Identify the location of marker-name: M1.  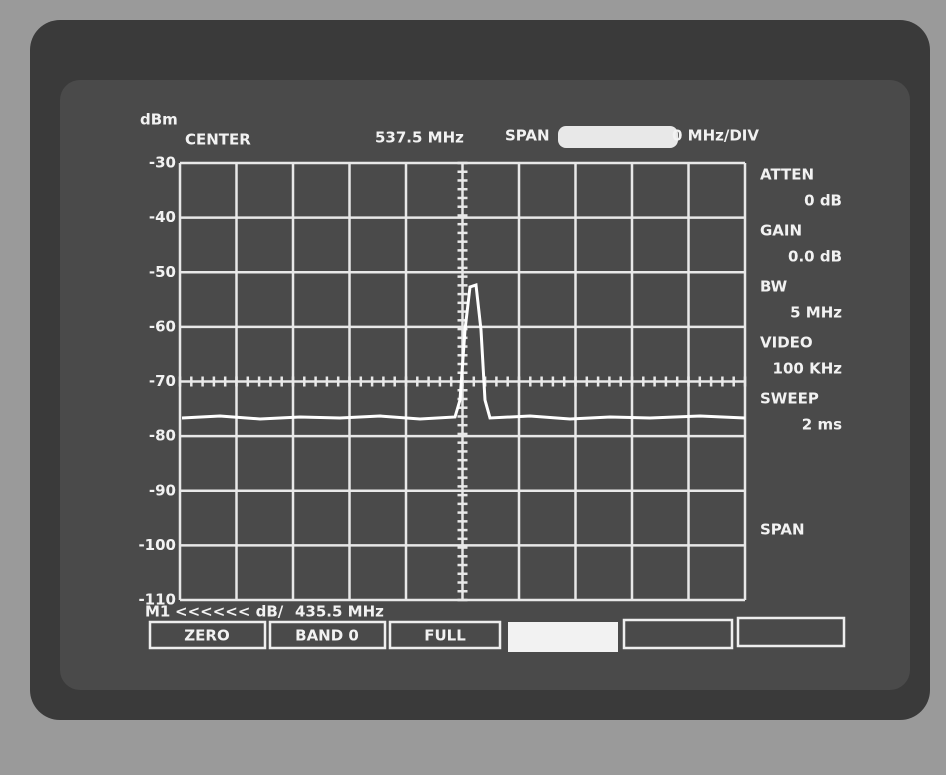
(157, 612).